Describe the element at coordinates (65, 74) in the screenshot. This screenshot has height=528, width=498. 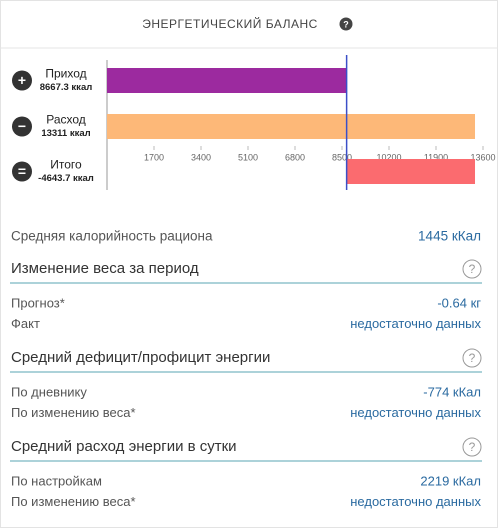
I see `row-label: Приход` at that location.